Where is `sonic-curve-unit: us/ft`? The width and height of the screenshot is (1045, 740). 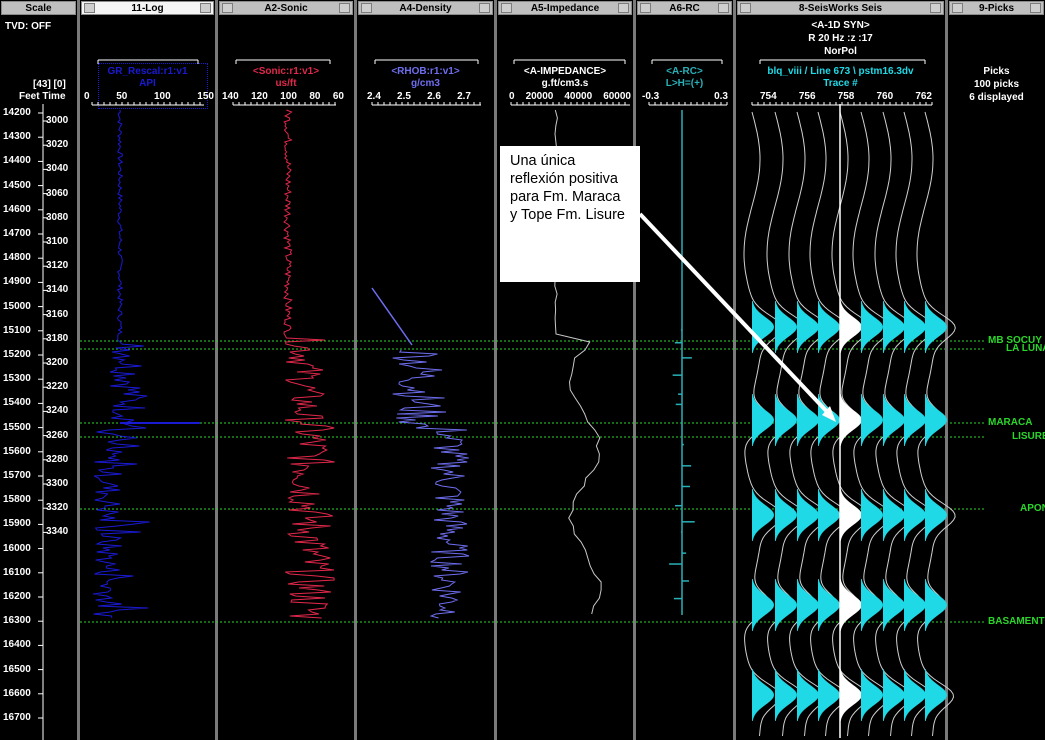 sonic-curve-unit: us/ft is located at coordinates (286, 83).